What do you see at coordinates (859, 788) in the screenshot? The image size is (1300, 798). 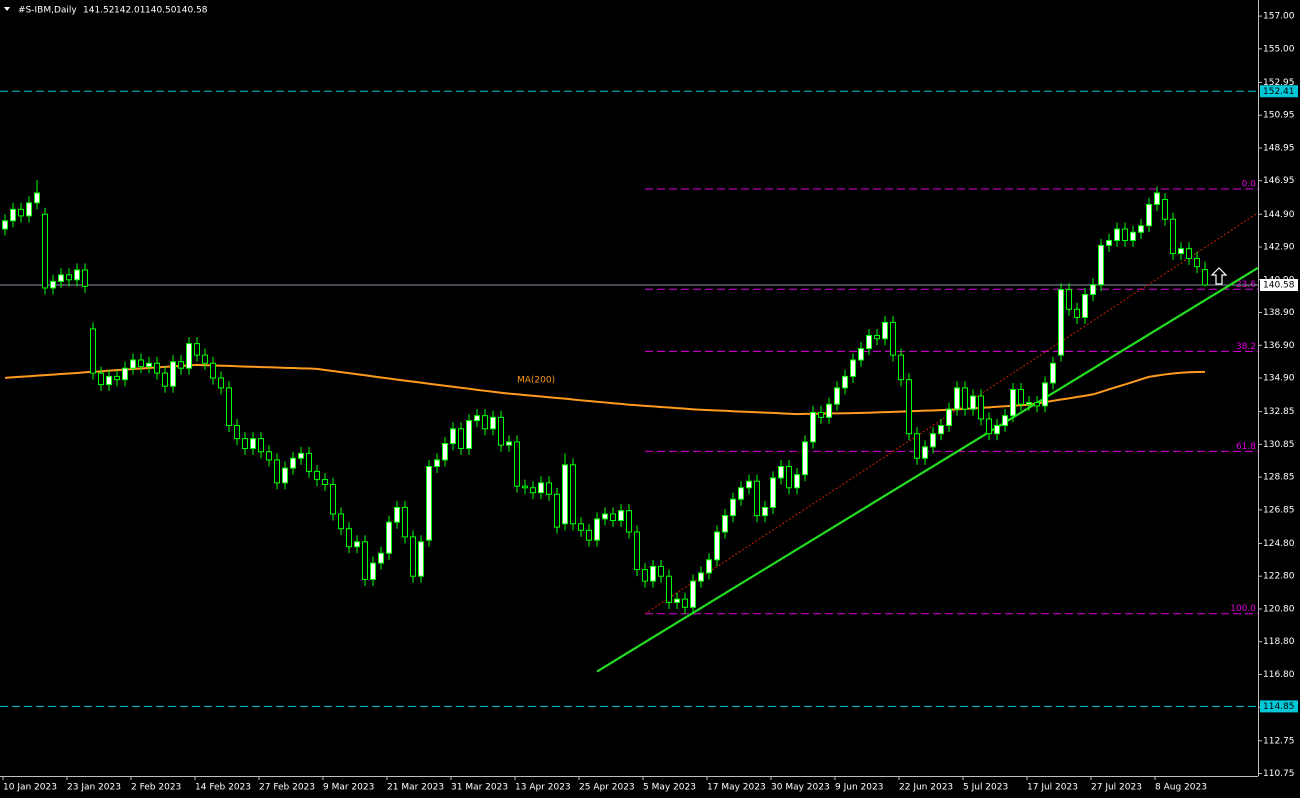 I see `x-tick-label: 9 Jun 2023` at bounding box center [859, 788].